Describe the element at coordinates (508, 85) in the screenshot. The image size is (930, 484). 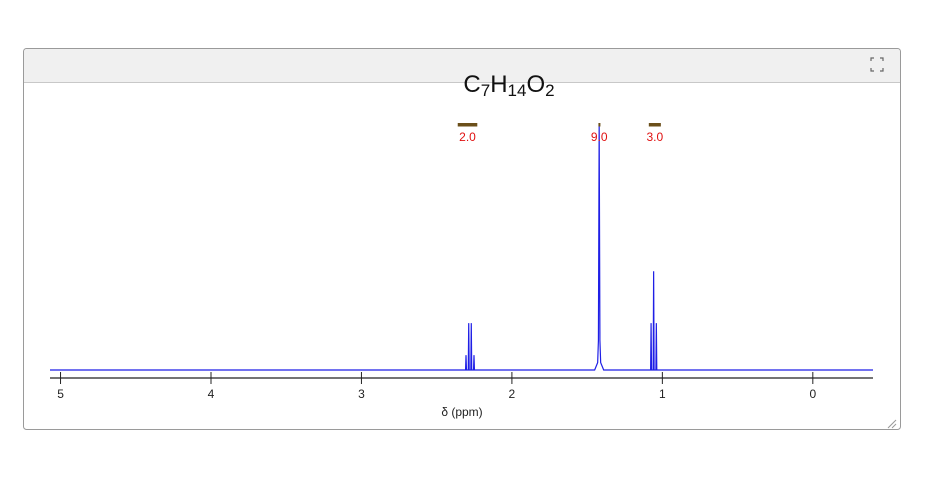
I see `chart-title: C7H14O2` at that location.